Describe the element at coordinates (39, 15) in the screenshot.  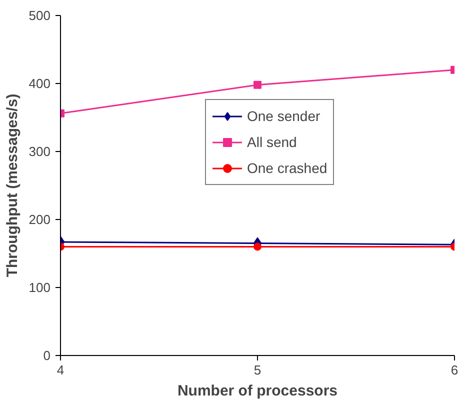
I see `y-tick-label: 500` at that location.